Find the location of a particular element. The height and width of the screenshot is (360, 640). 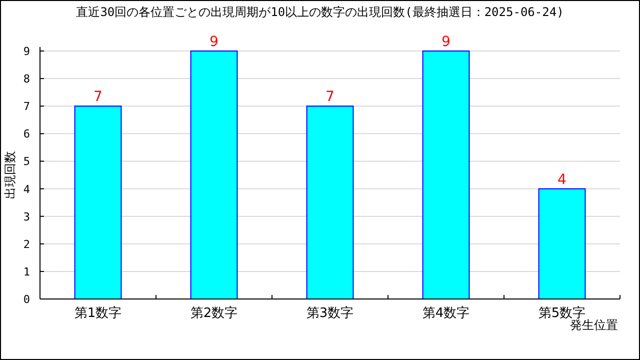

chart-title: 直近30回の各位置ごとの出現周期が10以上の数字の出現回数(最終抽選日：2025-06-24) is located at coordinates (320, 12).